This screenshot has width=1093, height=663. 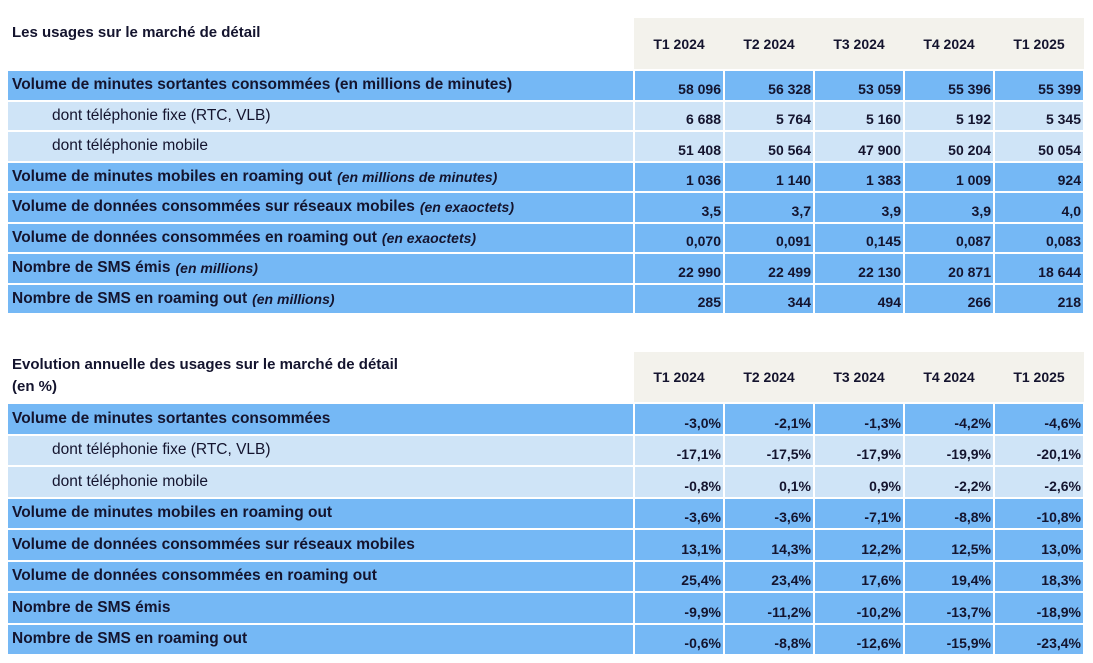 What do you see at coordinates (949, 43) in the screenshot?
I see `column-header: T4 2024` at bounding box center [949, 43].